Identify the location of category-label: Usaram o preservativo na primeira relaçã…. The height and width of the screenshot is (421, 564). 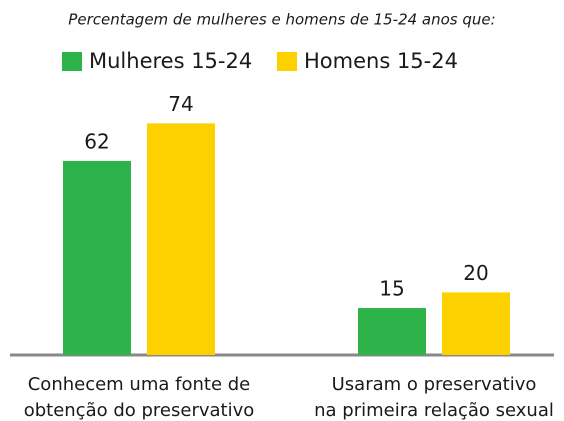
(434, 397).